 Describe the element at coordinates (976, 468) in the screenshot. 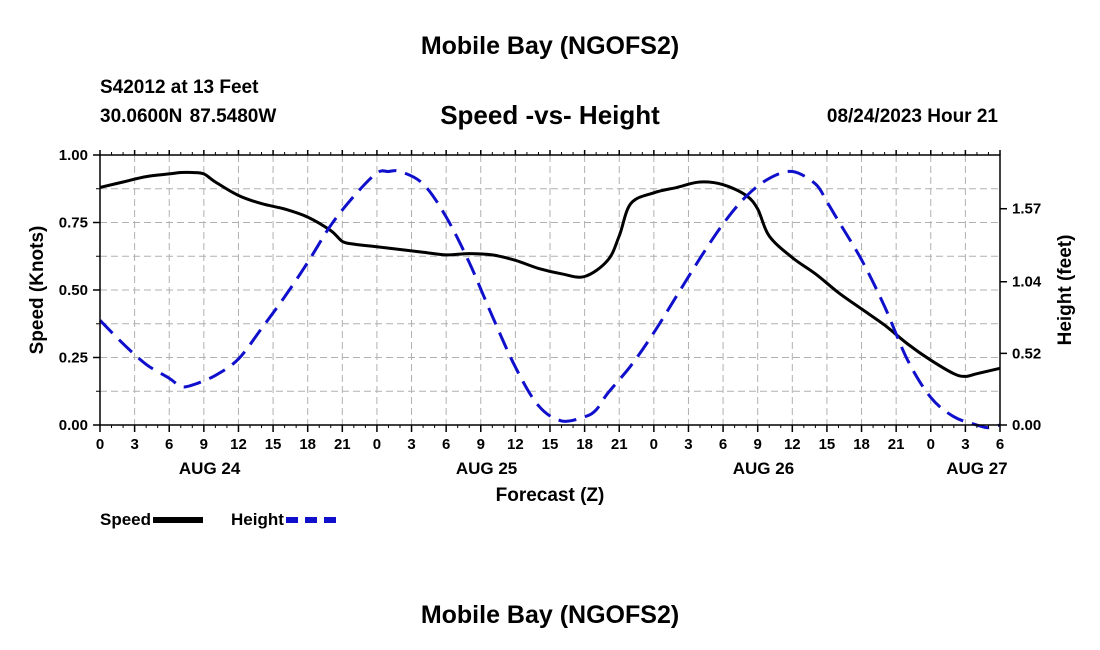

I see `date-label: AUG 27` at that location.